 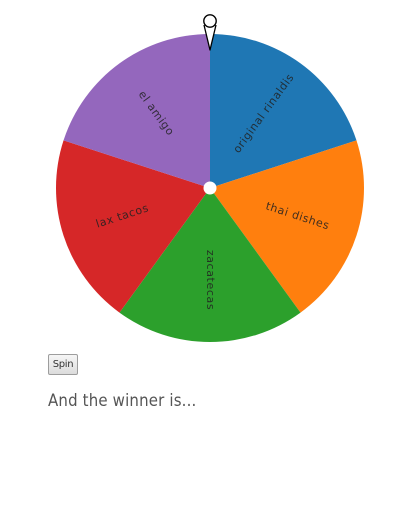 I want to click on spin-button: Spin, so click(x=63, y=364).